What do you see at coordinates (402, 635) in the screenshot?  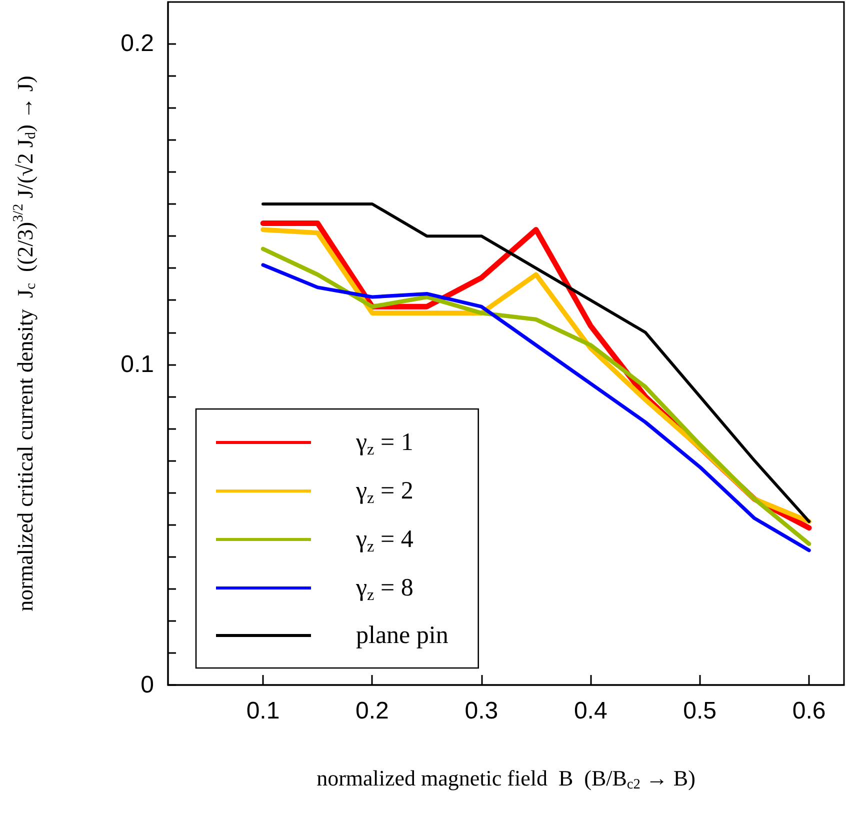 I see `legend-label: plane pin` at bounding box center [402, 635].